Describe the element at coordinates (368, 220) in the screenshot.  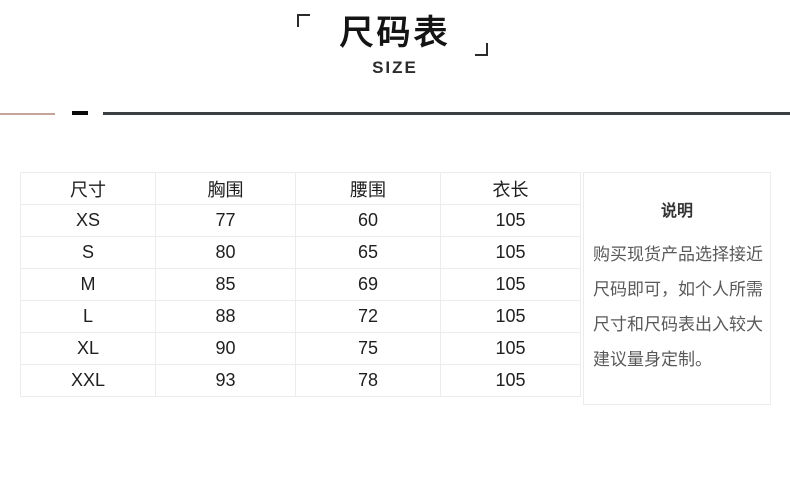
I see `measurement-cell: 60` at that location.